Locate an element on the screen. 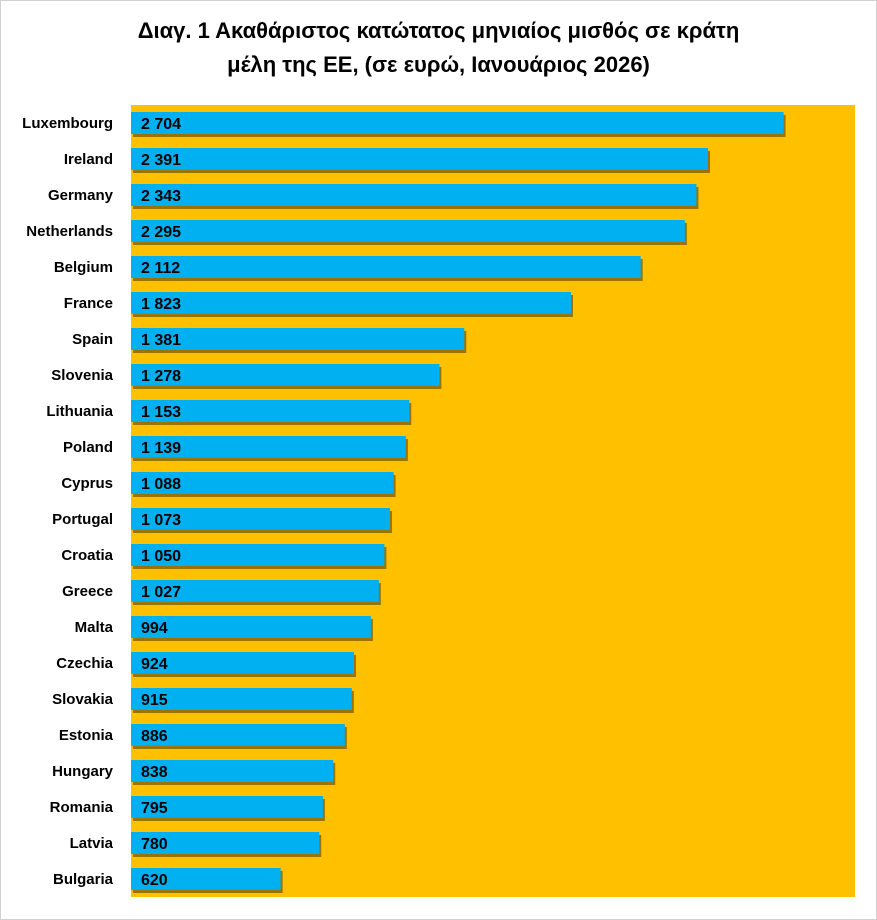 Image resolution: width=877 pixels, height=920 pixels. data-label: 620 is located at coordinates (154, 880).